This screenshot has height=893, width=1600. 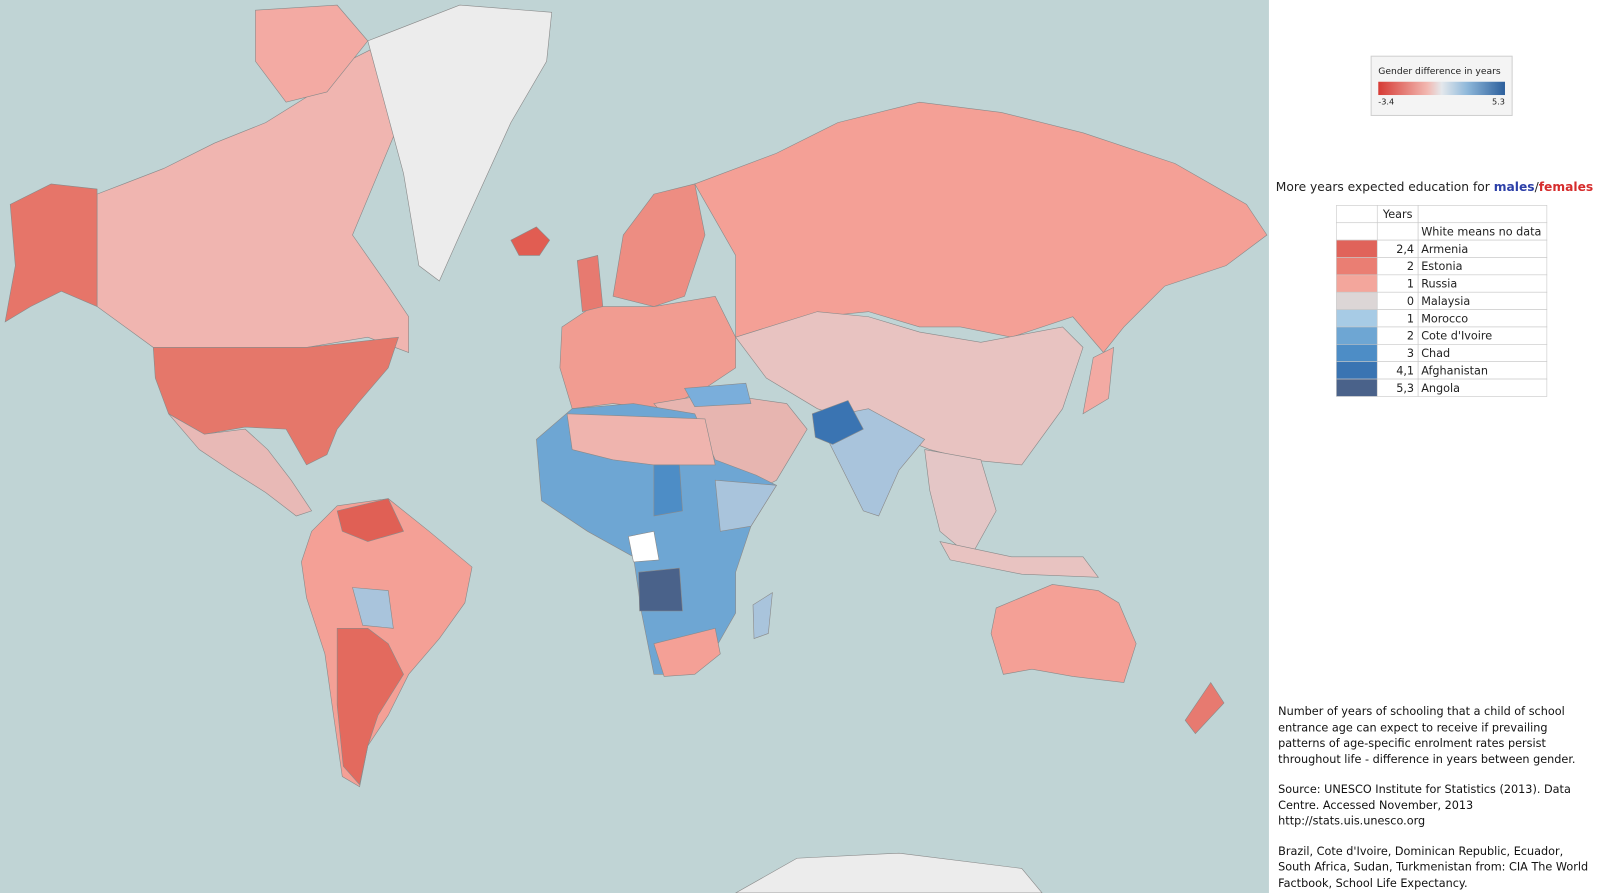 I want to click on color-legend: Gender difference in years -3.4 5.3, so click(x=1441, y=85).